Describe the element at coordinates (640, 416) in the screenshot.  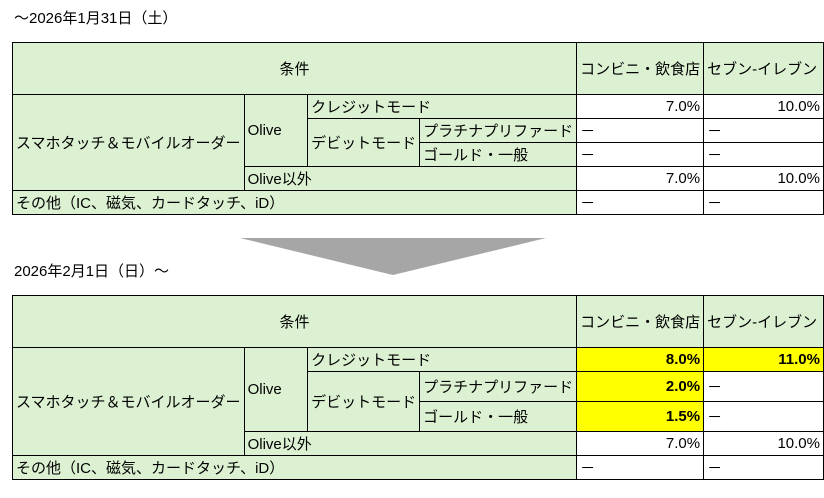
I see `highlighted-value-cell: 1.5%` at that location.